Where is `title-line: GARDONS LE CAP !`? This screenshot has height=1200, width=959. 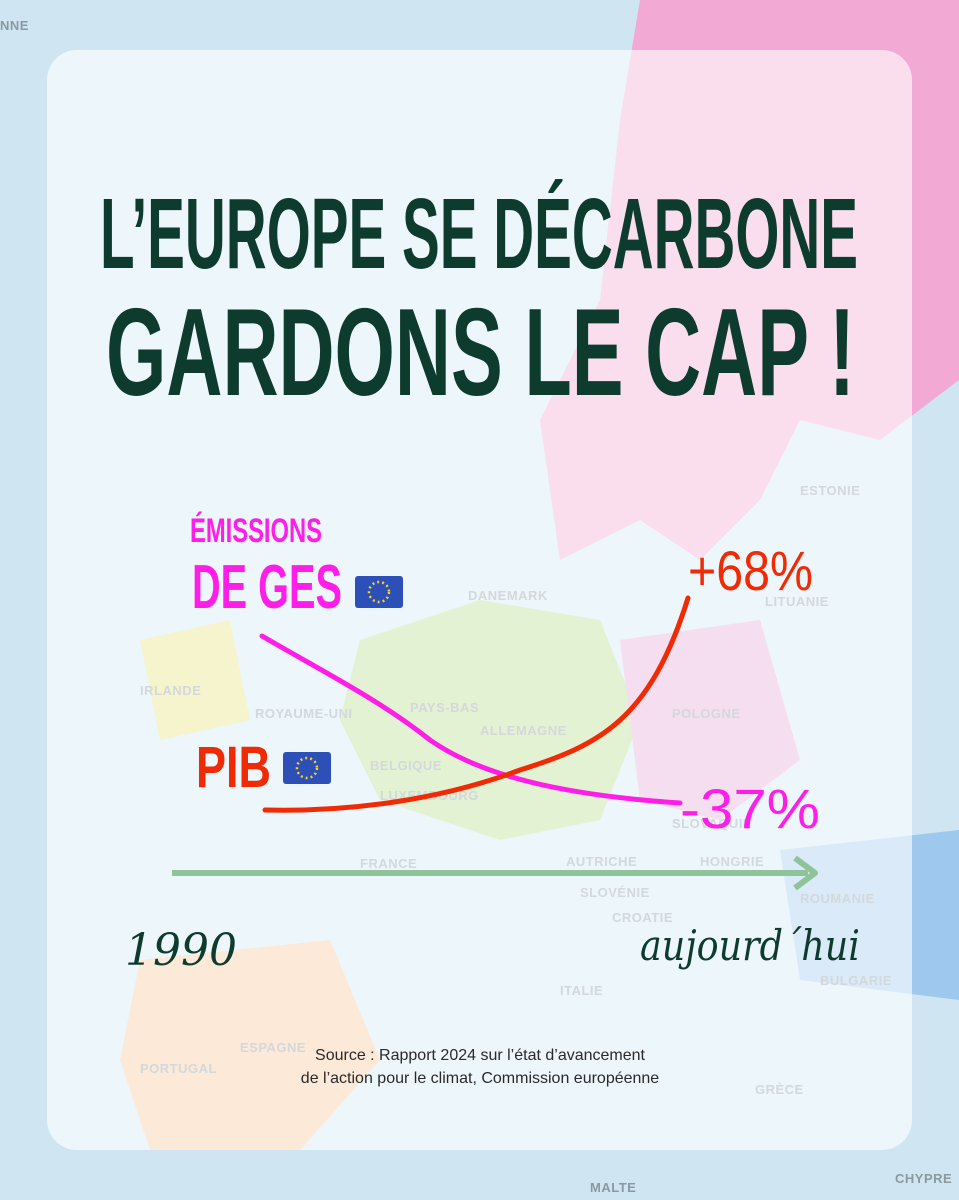
title-line: GARDONS LE CAP ! is located at coordinates (480, 353).